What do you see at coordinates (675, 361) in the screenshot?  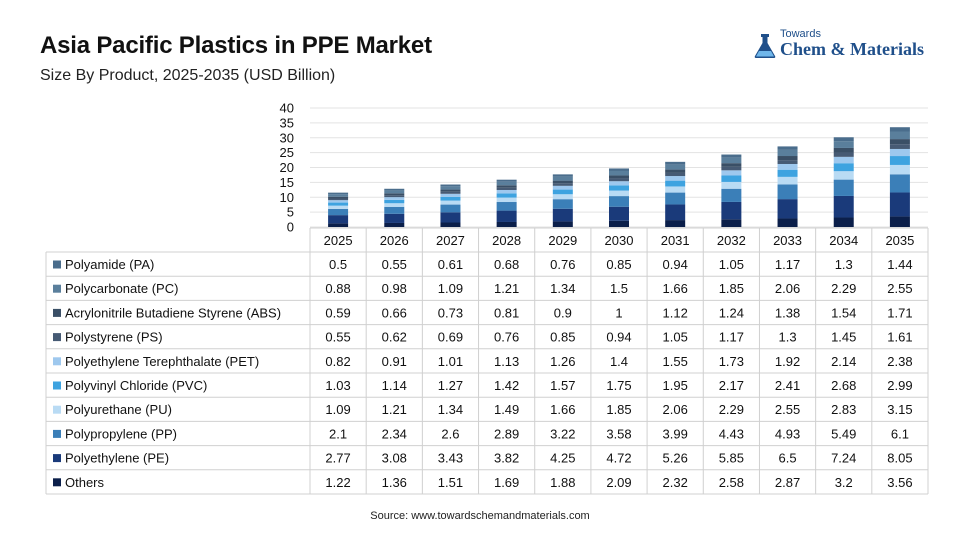 I see `data-cell-value: 1.55` at bounding box center [675, 361].